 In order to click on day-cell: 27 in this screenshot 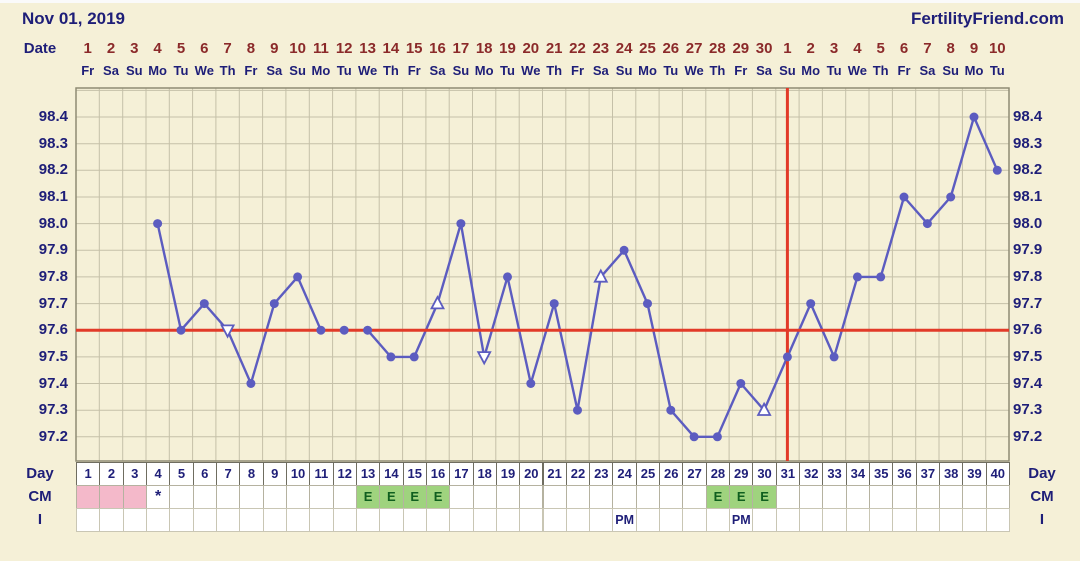, I will do `click(694, 474)`.